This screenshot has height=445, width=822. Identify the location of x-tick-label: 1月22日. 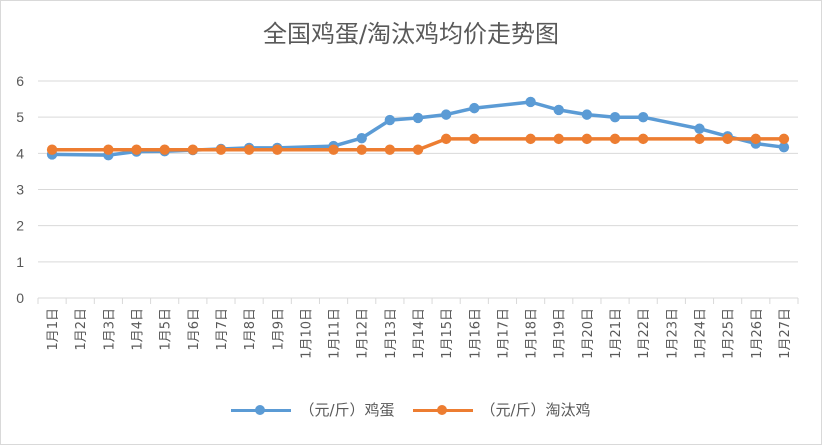
(644, 333).